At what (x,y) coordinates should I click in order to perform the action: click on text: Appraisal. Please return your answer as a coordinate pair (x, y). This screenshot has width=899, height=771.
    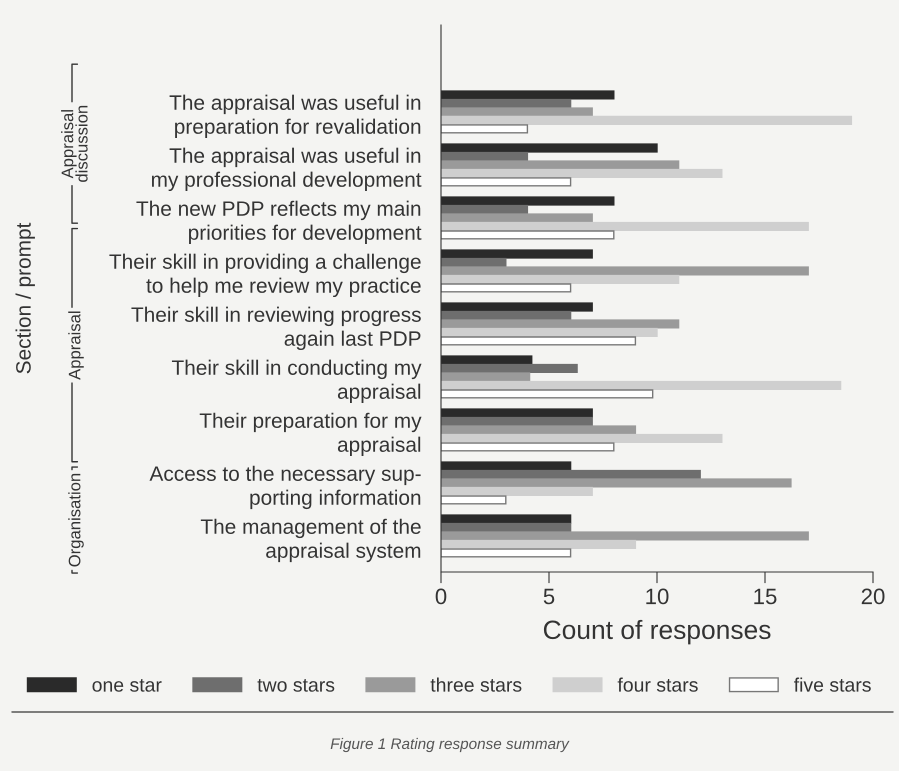
    Looking at the image, I should click on (76, 346).